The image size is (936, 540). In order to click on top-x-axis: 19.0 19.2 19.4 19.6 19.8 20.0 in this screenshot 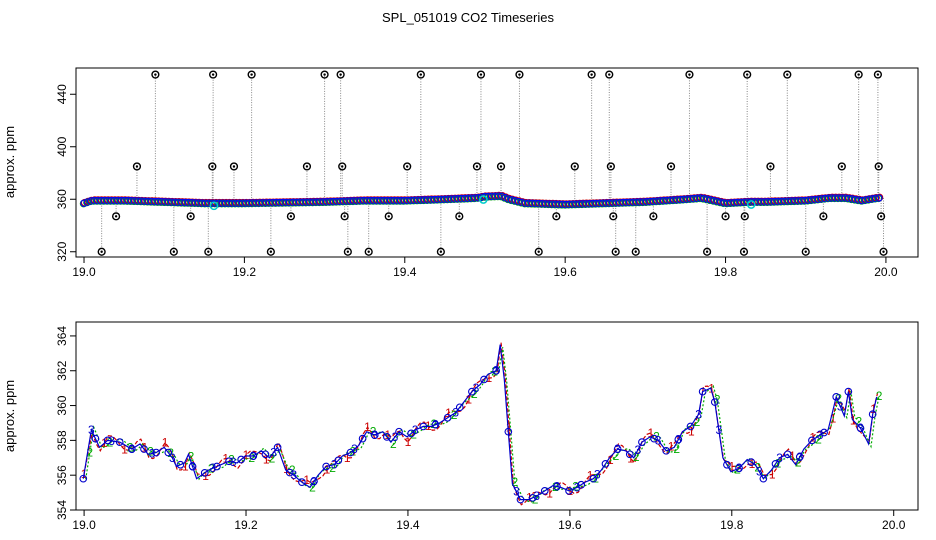, I will do `click(485, 268)`.